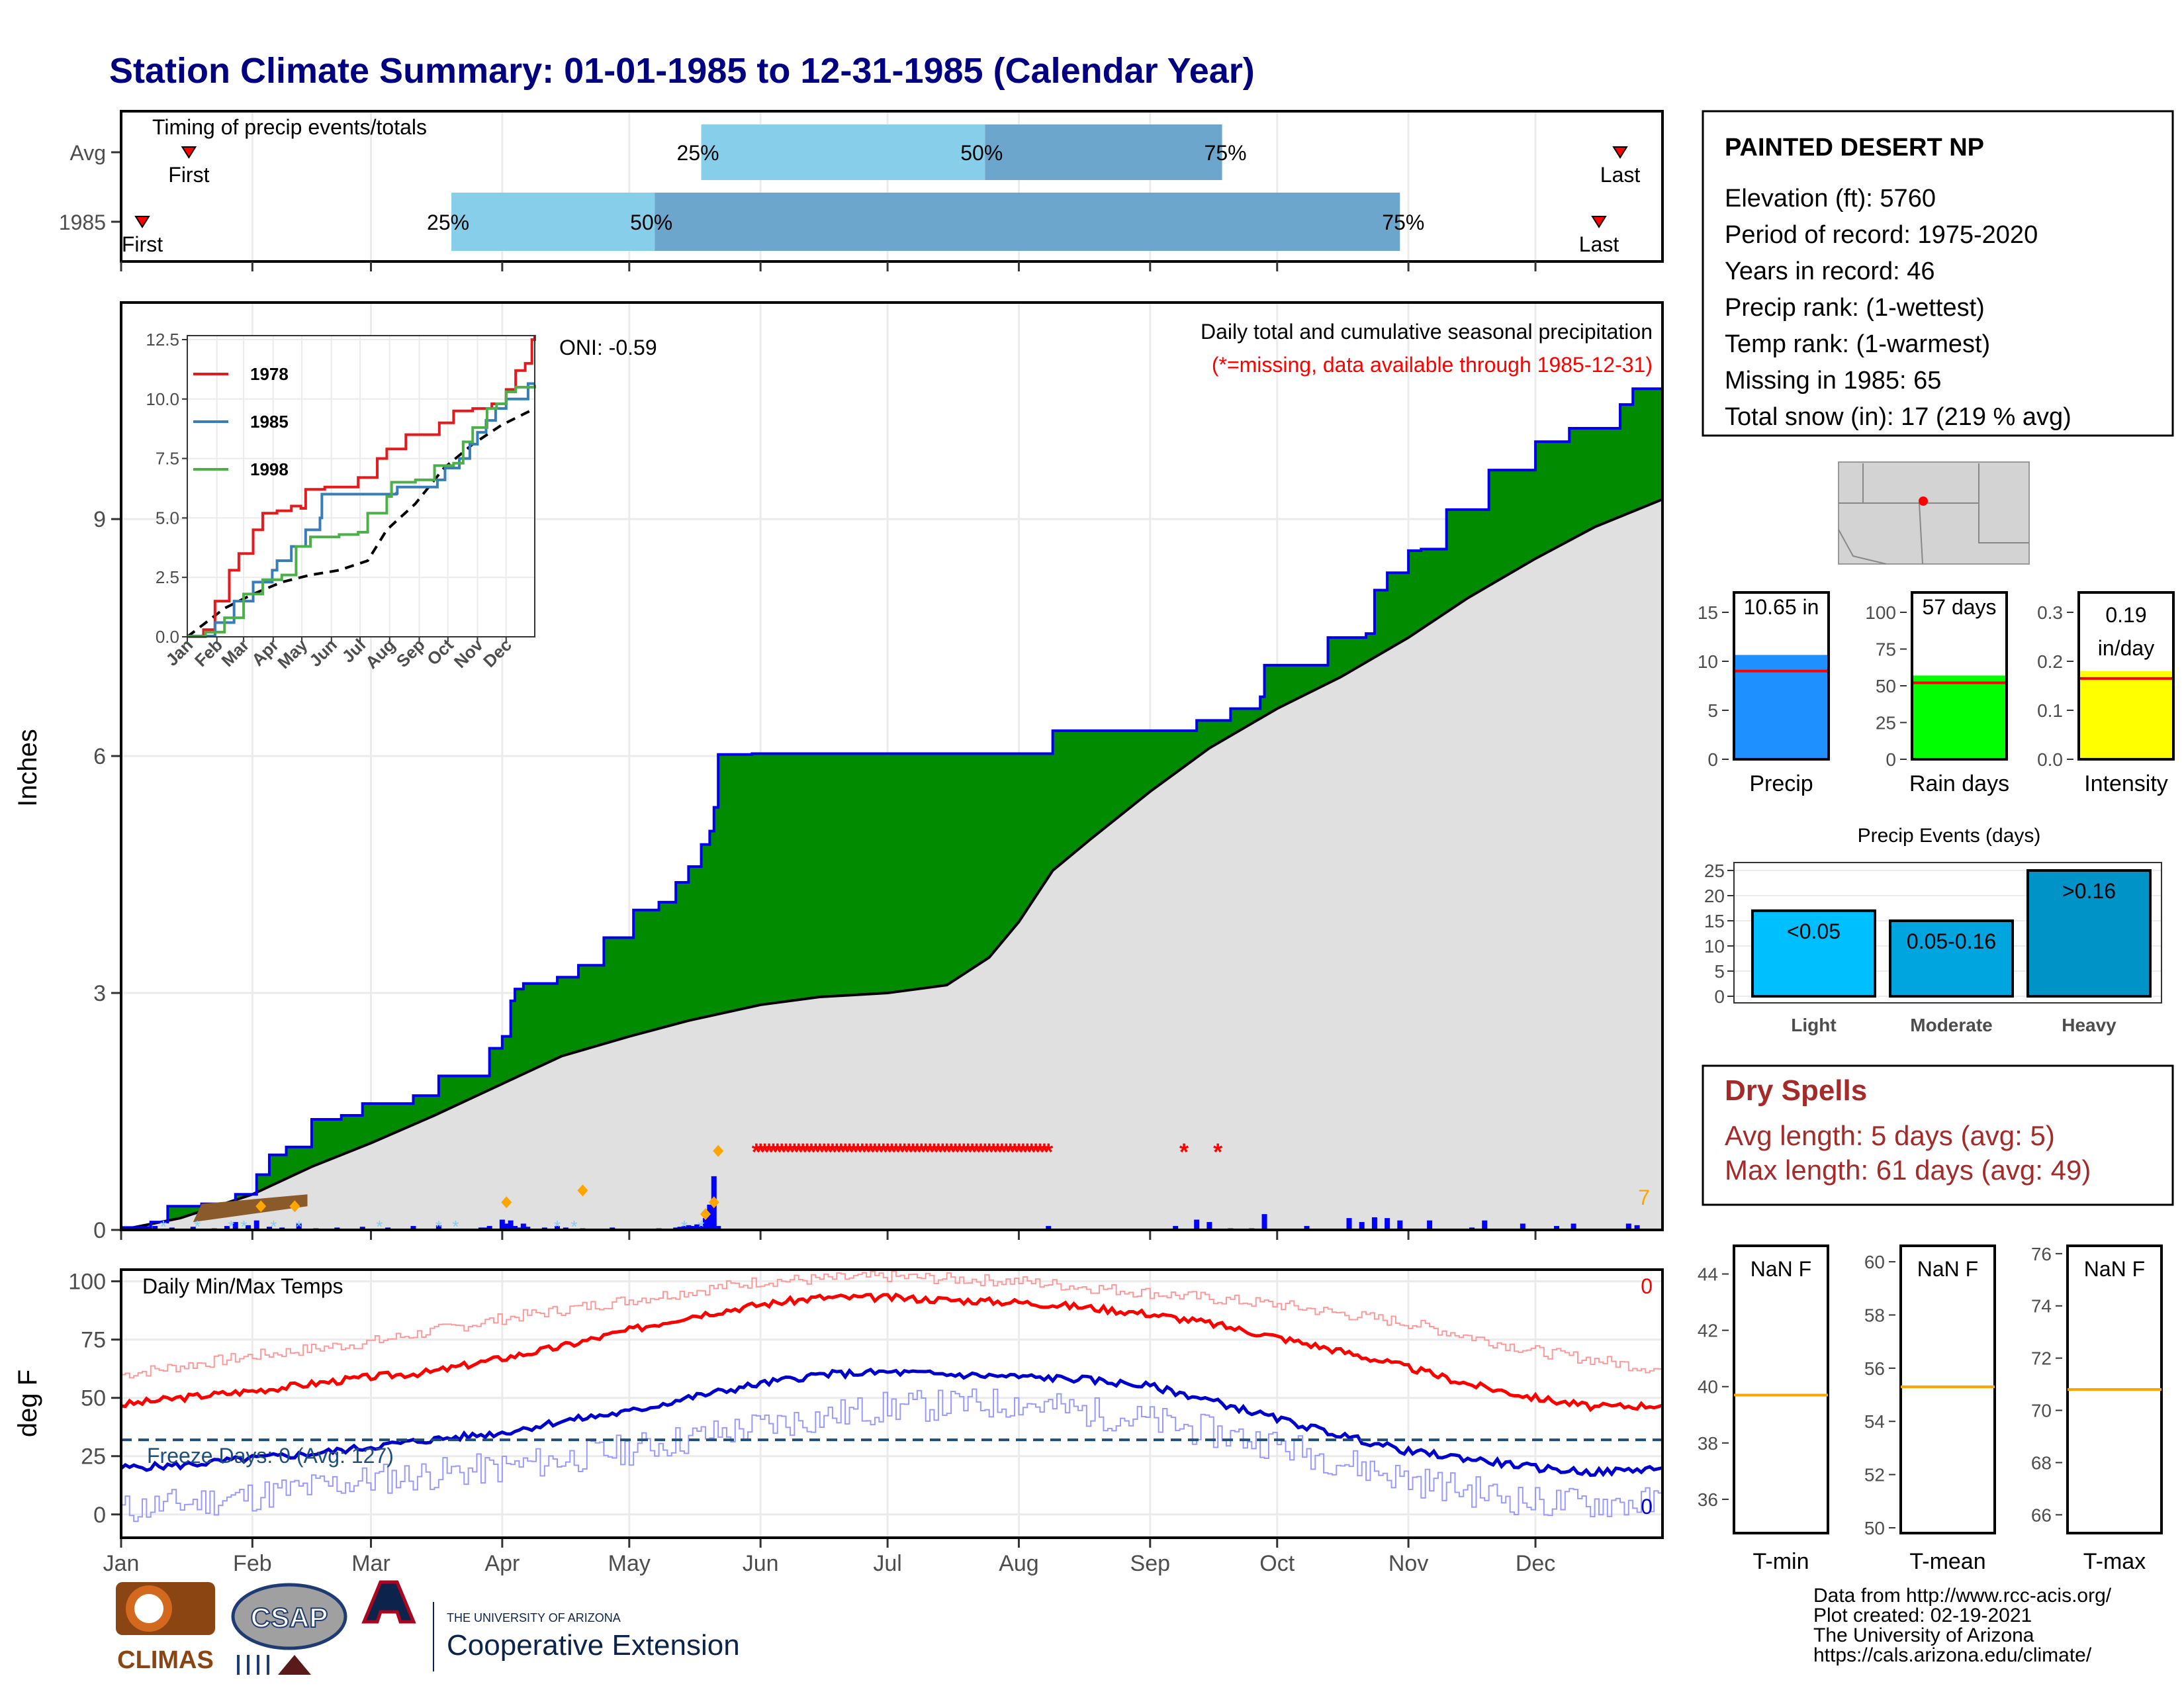  Describe the element at coordinates (1796, 1090) in the screenshot. I see `dry-spells-title: Dry Spells` at that location.